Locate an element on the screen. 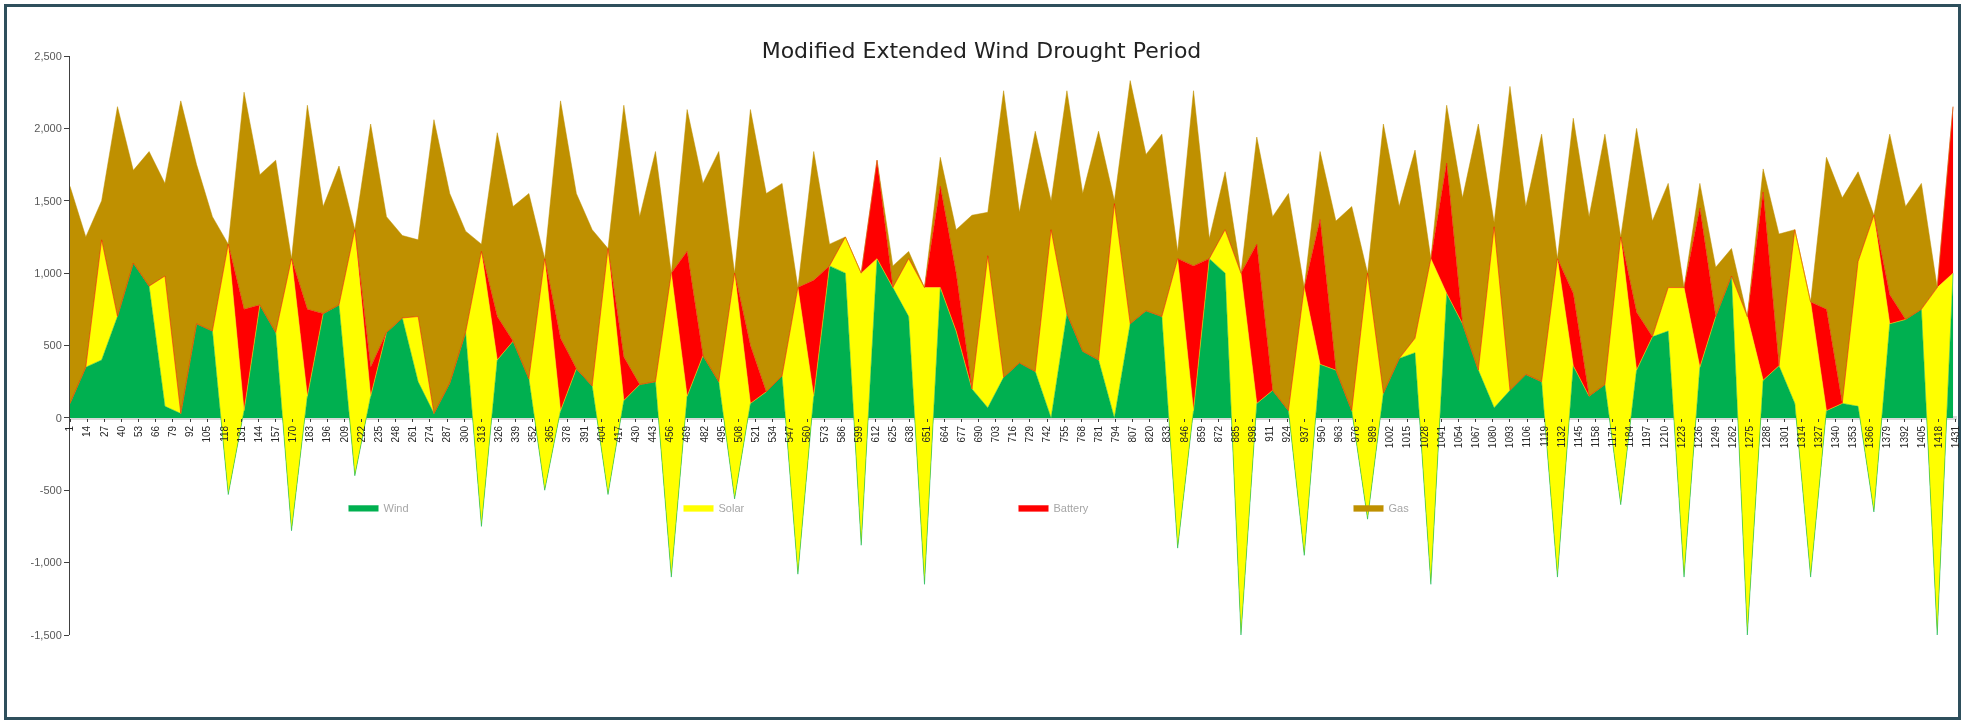 The height and width of the screenshot is (722, 1963). y-tick-label: 2,000 is located at coordinates (48, 128).